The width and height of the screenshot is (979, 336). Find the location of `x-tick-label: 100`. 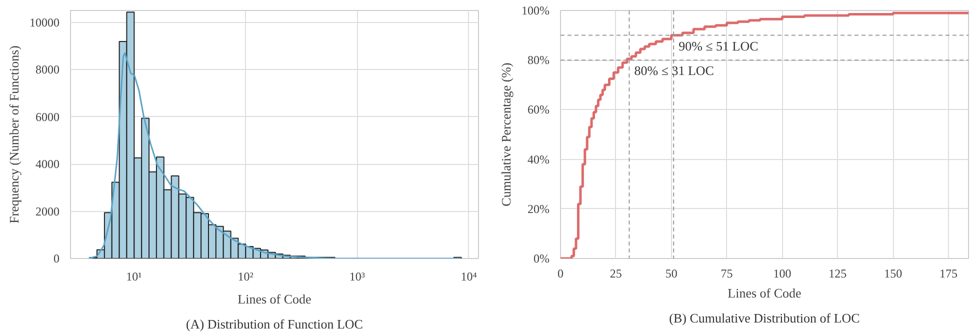

x-tick-label: 100 is located at coordinates (782, 273).